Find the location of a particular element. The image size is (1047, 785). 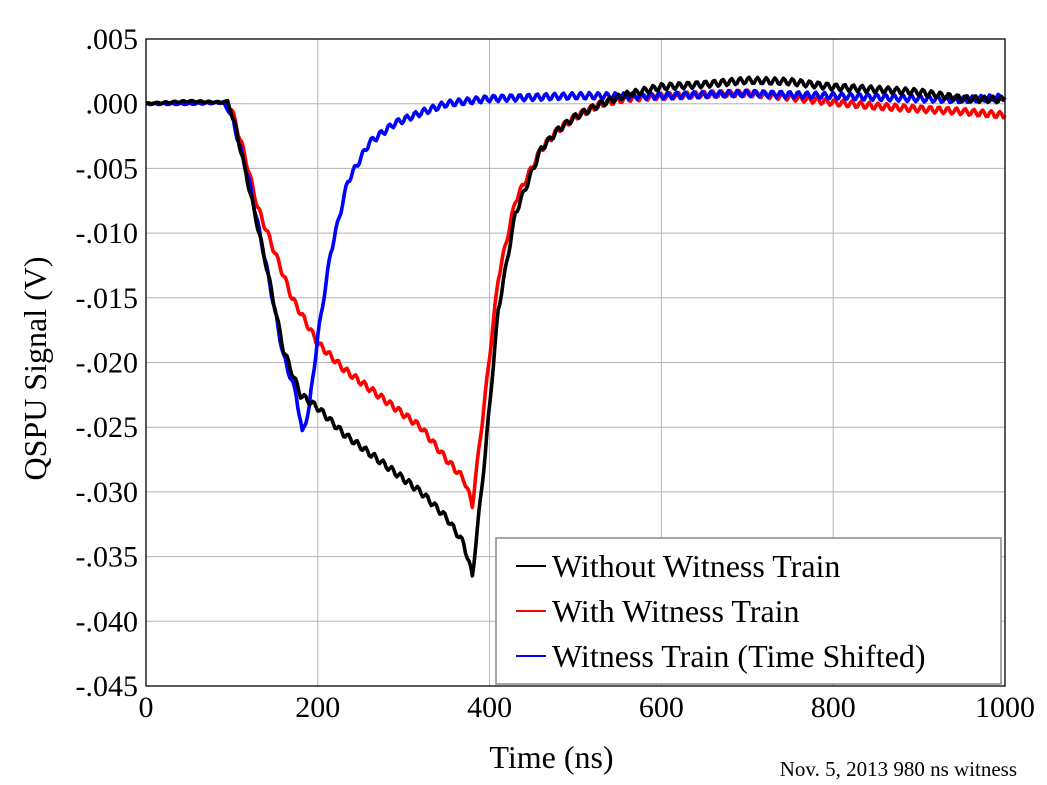

x-tick-labels: 0 200 400 600 800 1000 is located at coordinates (587, 707).